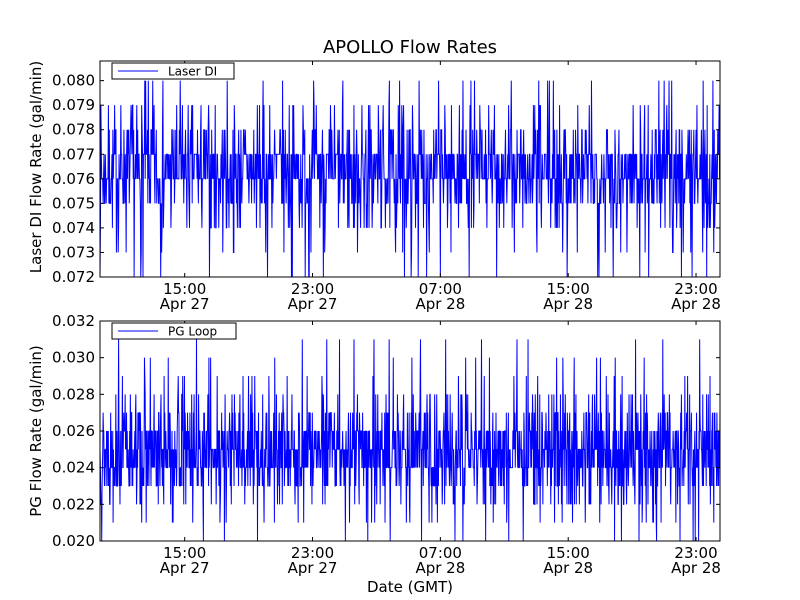 The image size is (800, 600). I want to click on y-tick-label: 0.074, so click(73, 228).